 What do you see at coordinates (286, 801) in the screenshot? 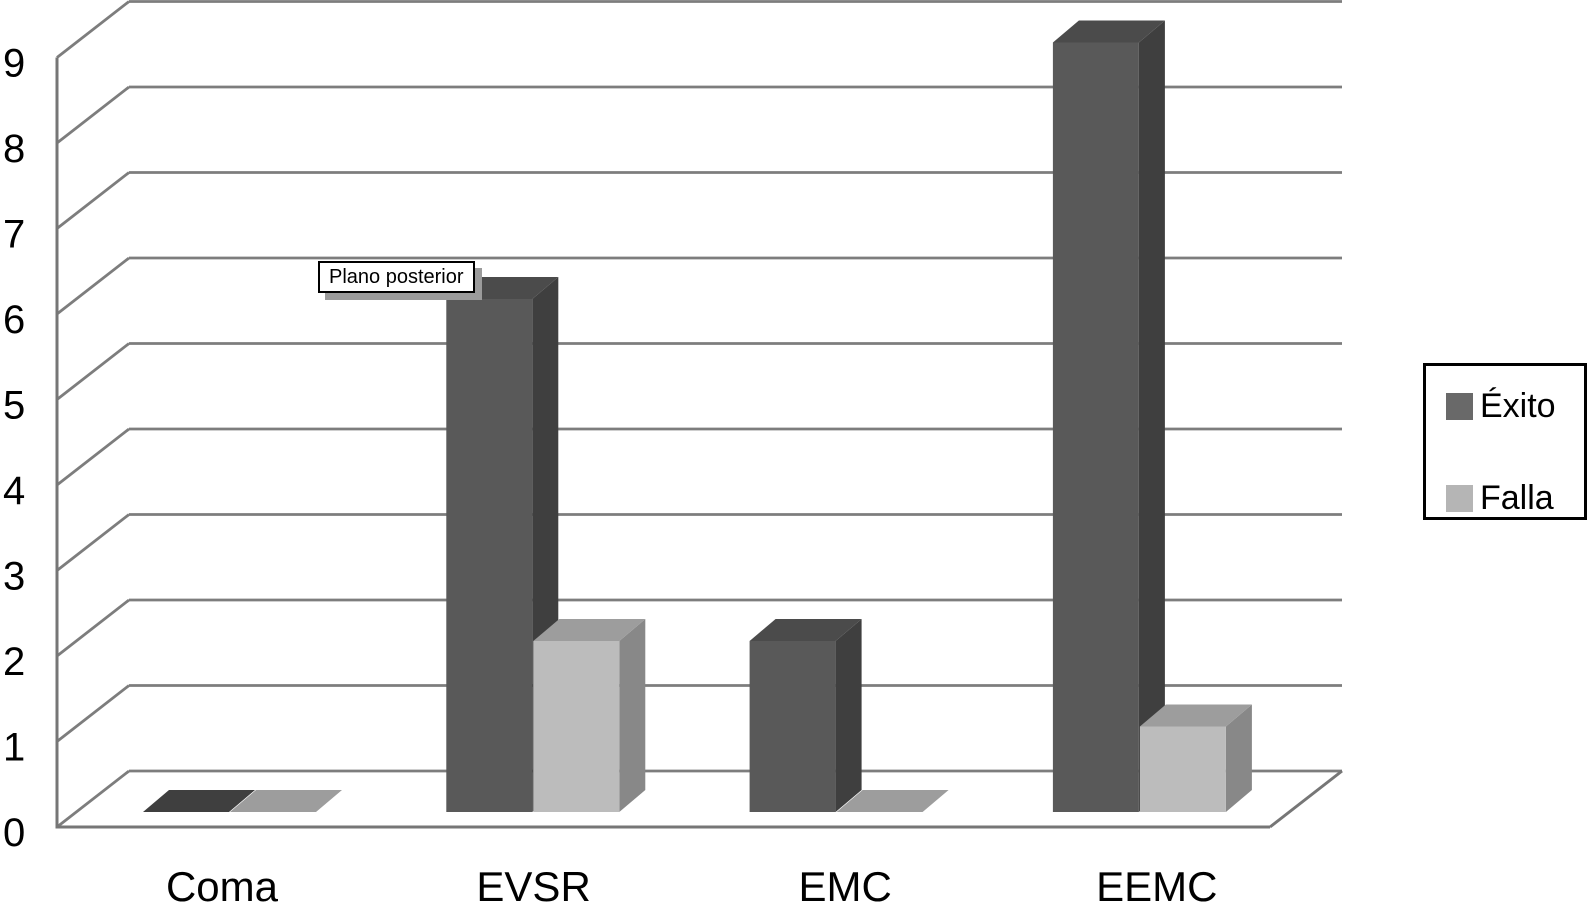
I see `bar-falla-coma-flat` at bounding box center [286, 801].